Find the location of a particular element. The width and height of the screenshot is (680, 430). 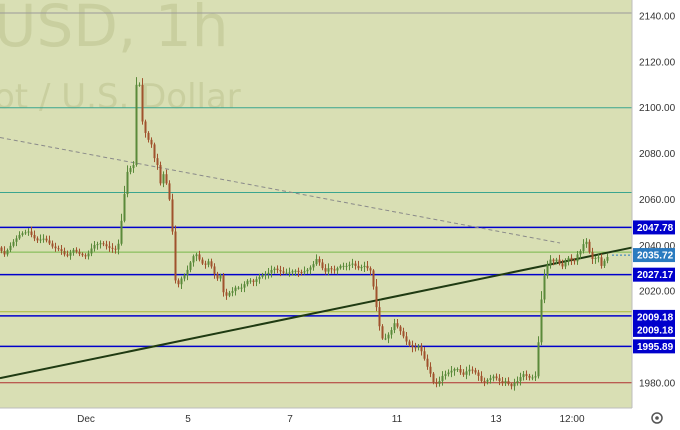

time-tick-1: 5 is located at coordinates (188, 419).